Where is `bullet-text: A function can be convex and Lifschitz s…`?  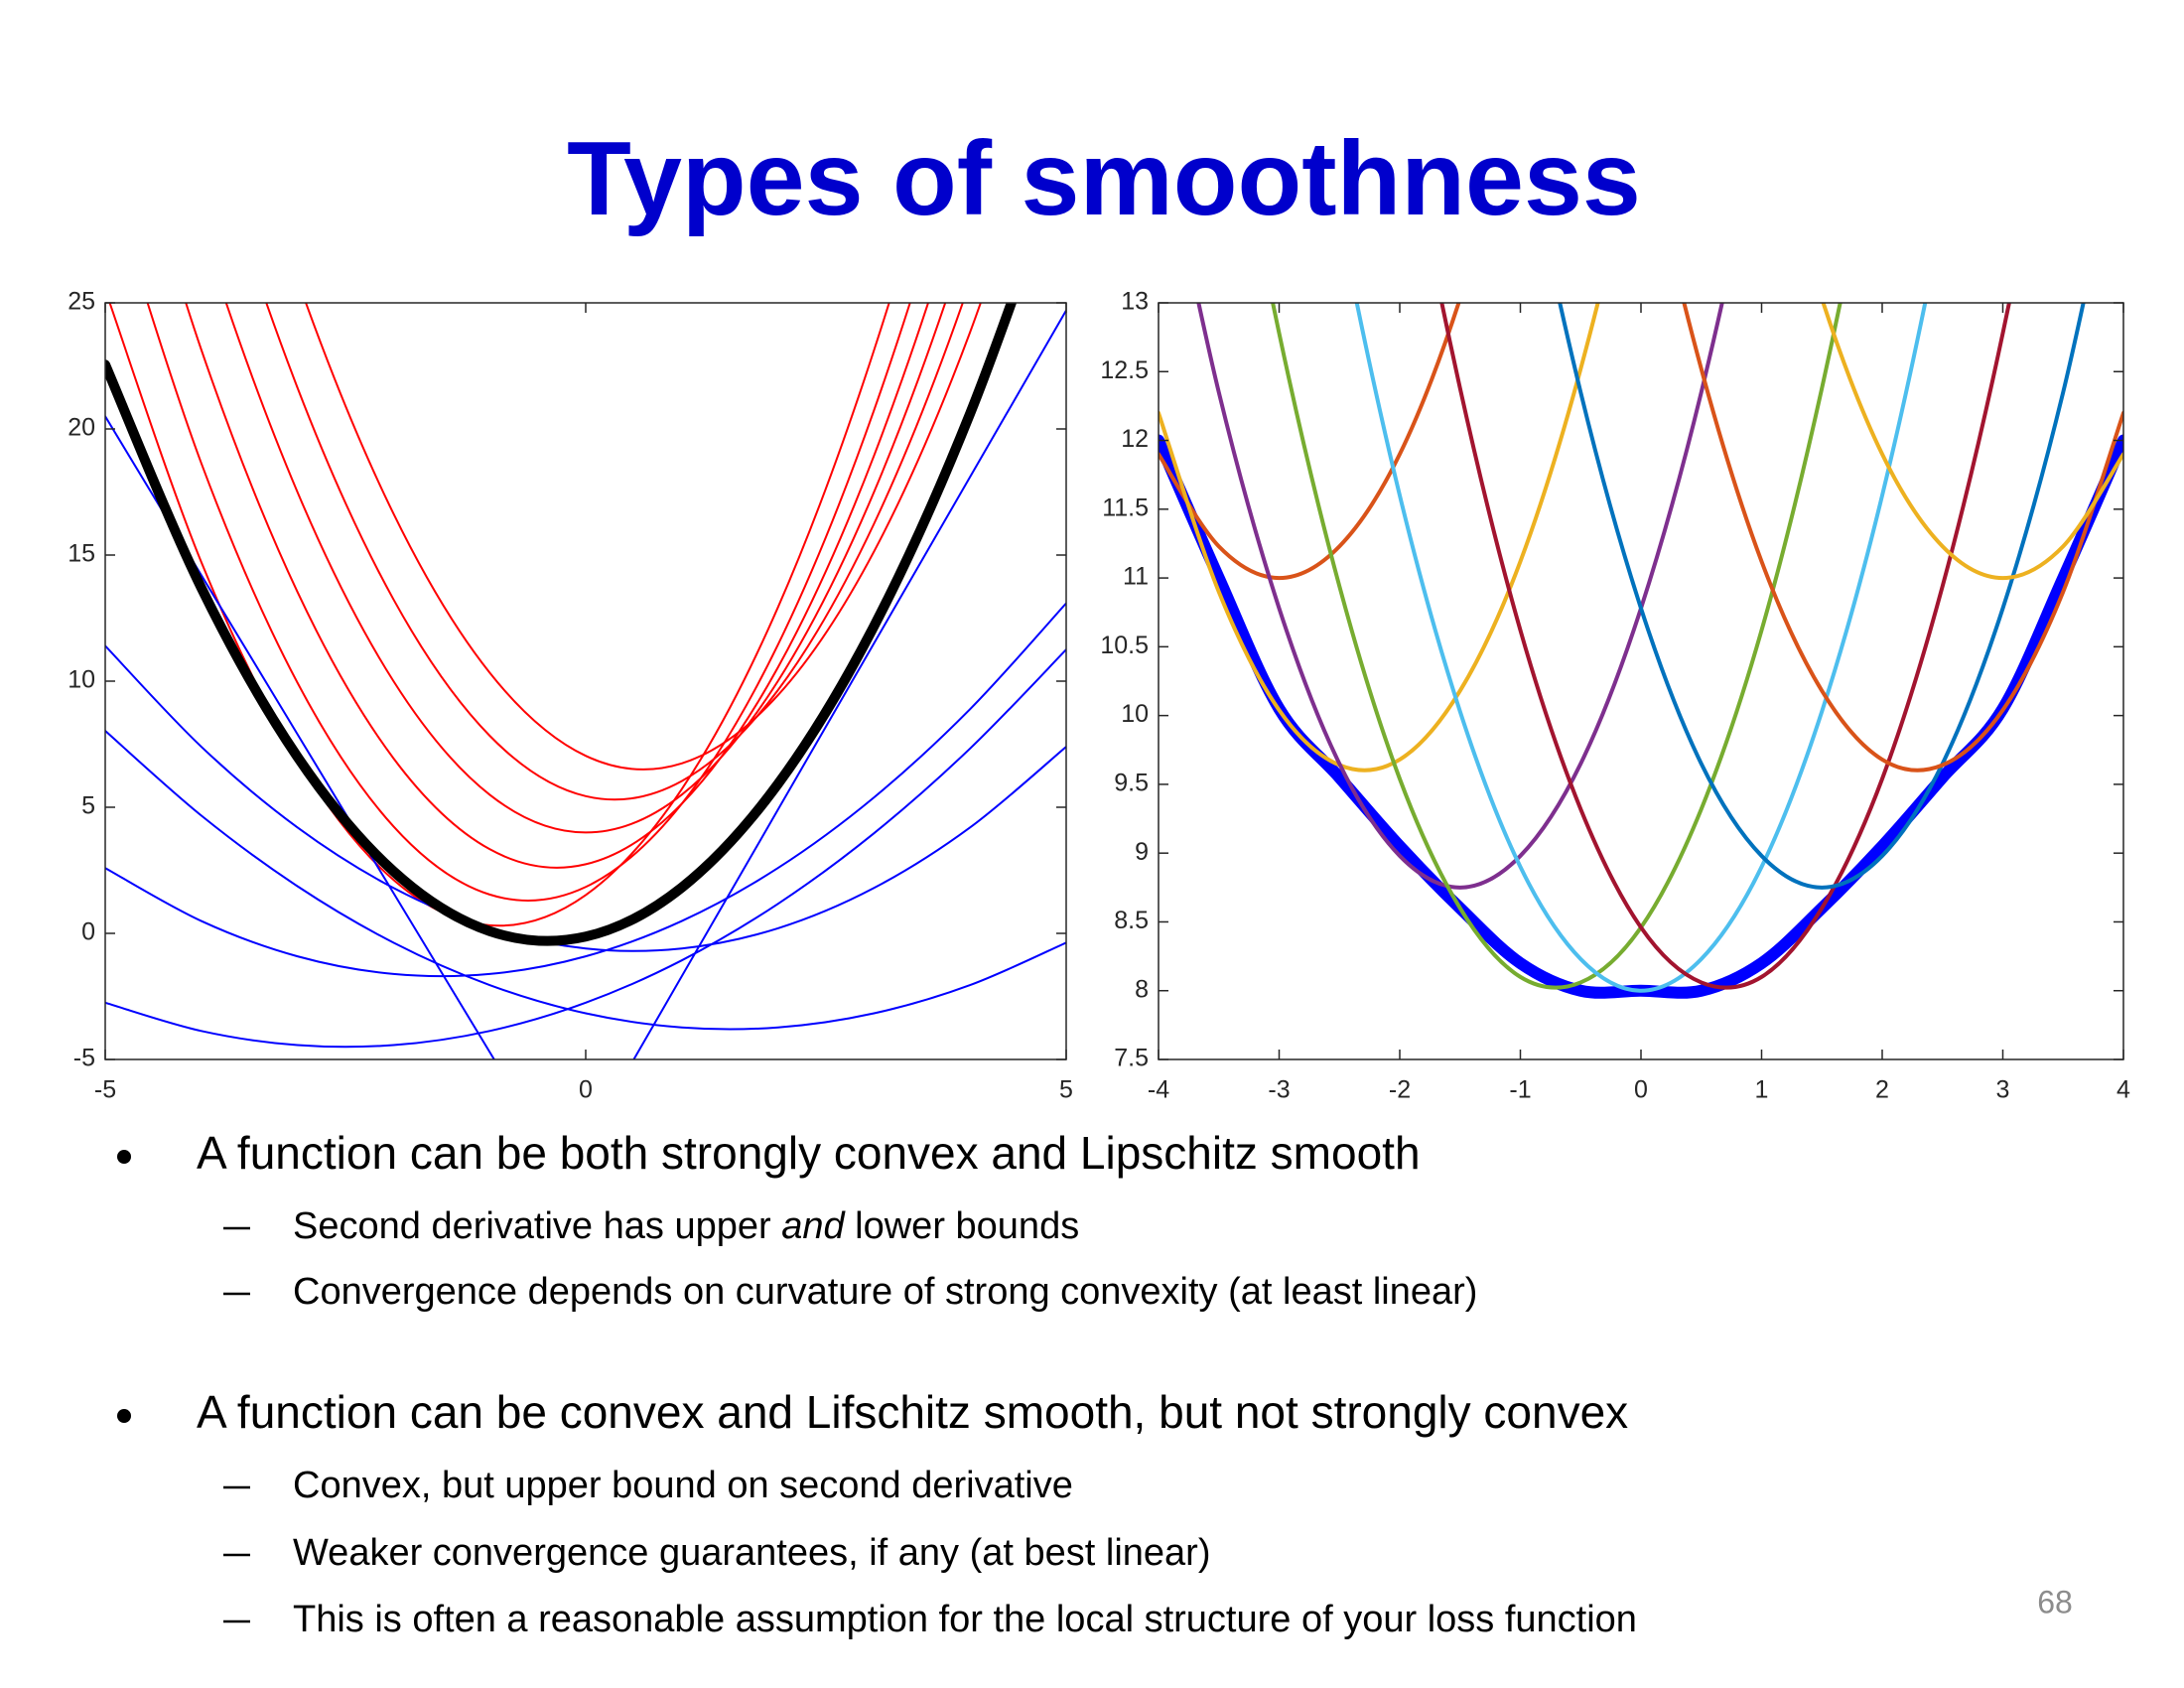
bullet-text: A function can be convex and Lifschitz s… is located at coordinates (912, 1412).